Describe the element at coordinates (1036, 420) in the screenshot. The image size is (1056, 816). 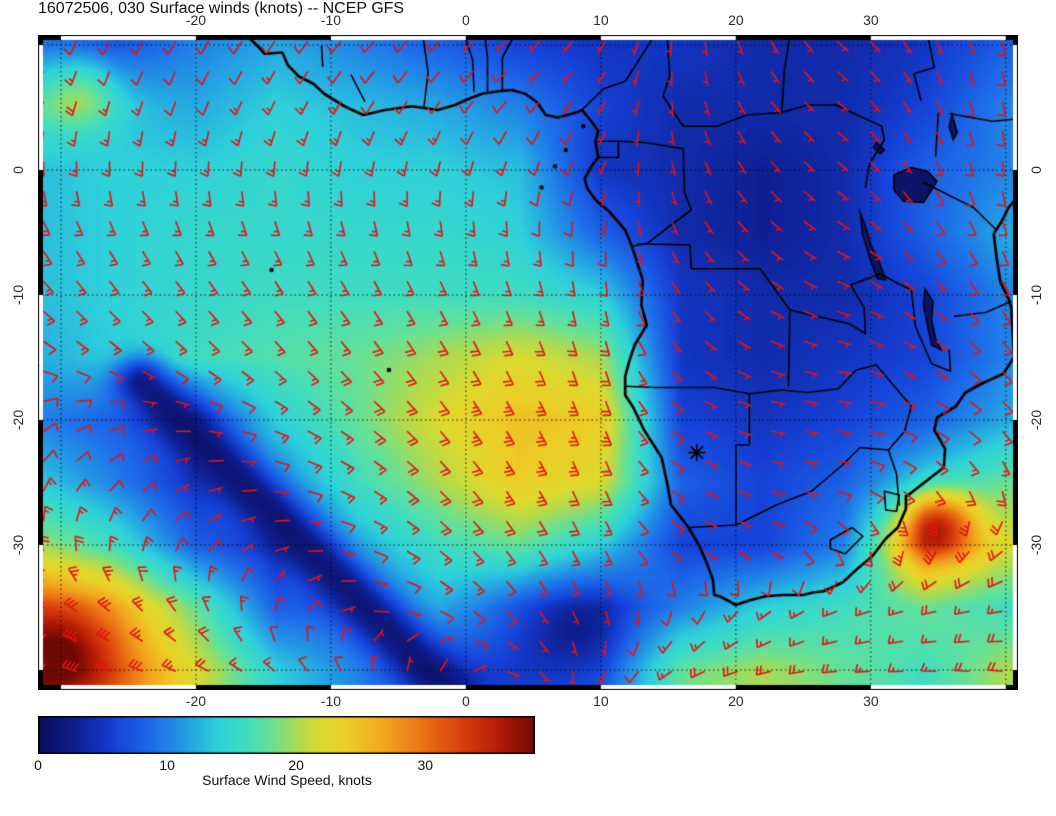
I see `y-tick-label-right: -20` at that location.